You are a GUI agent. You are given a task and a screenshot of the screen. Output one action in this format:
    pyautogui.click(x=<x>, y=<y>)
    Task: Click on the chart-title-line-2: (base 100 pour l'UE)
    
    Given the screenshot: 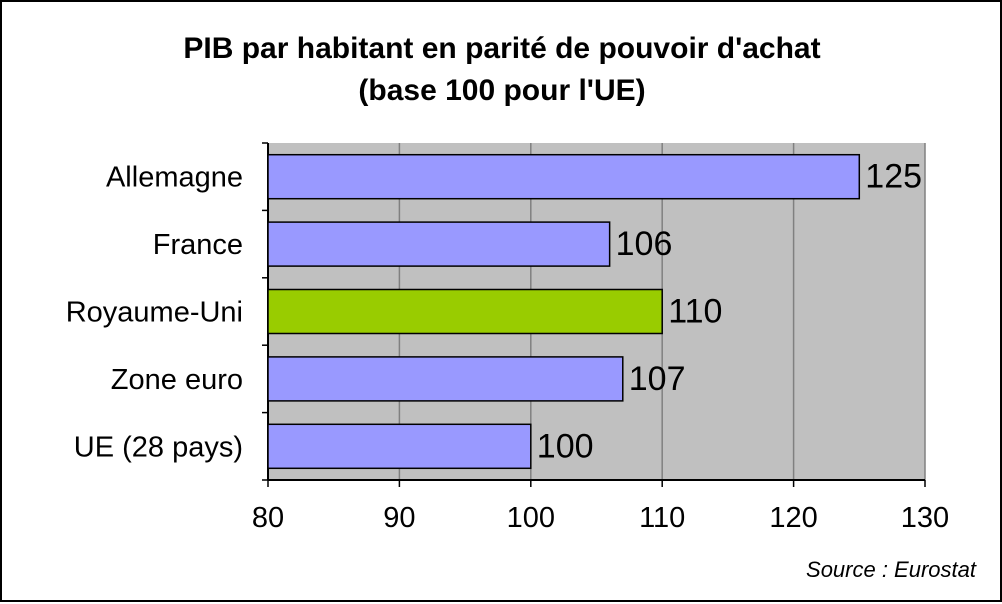 What is the action you would take?
    pyautogui.click(x=502, y=90)
    